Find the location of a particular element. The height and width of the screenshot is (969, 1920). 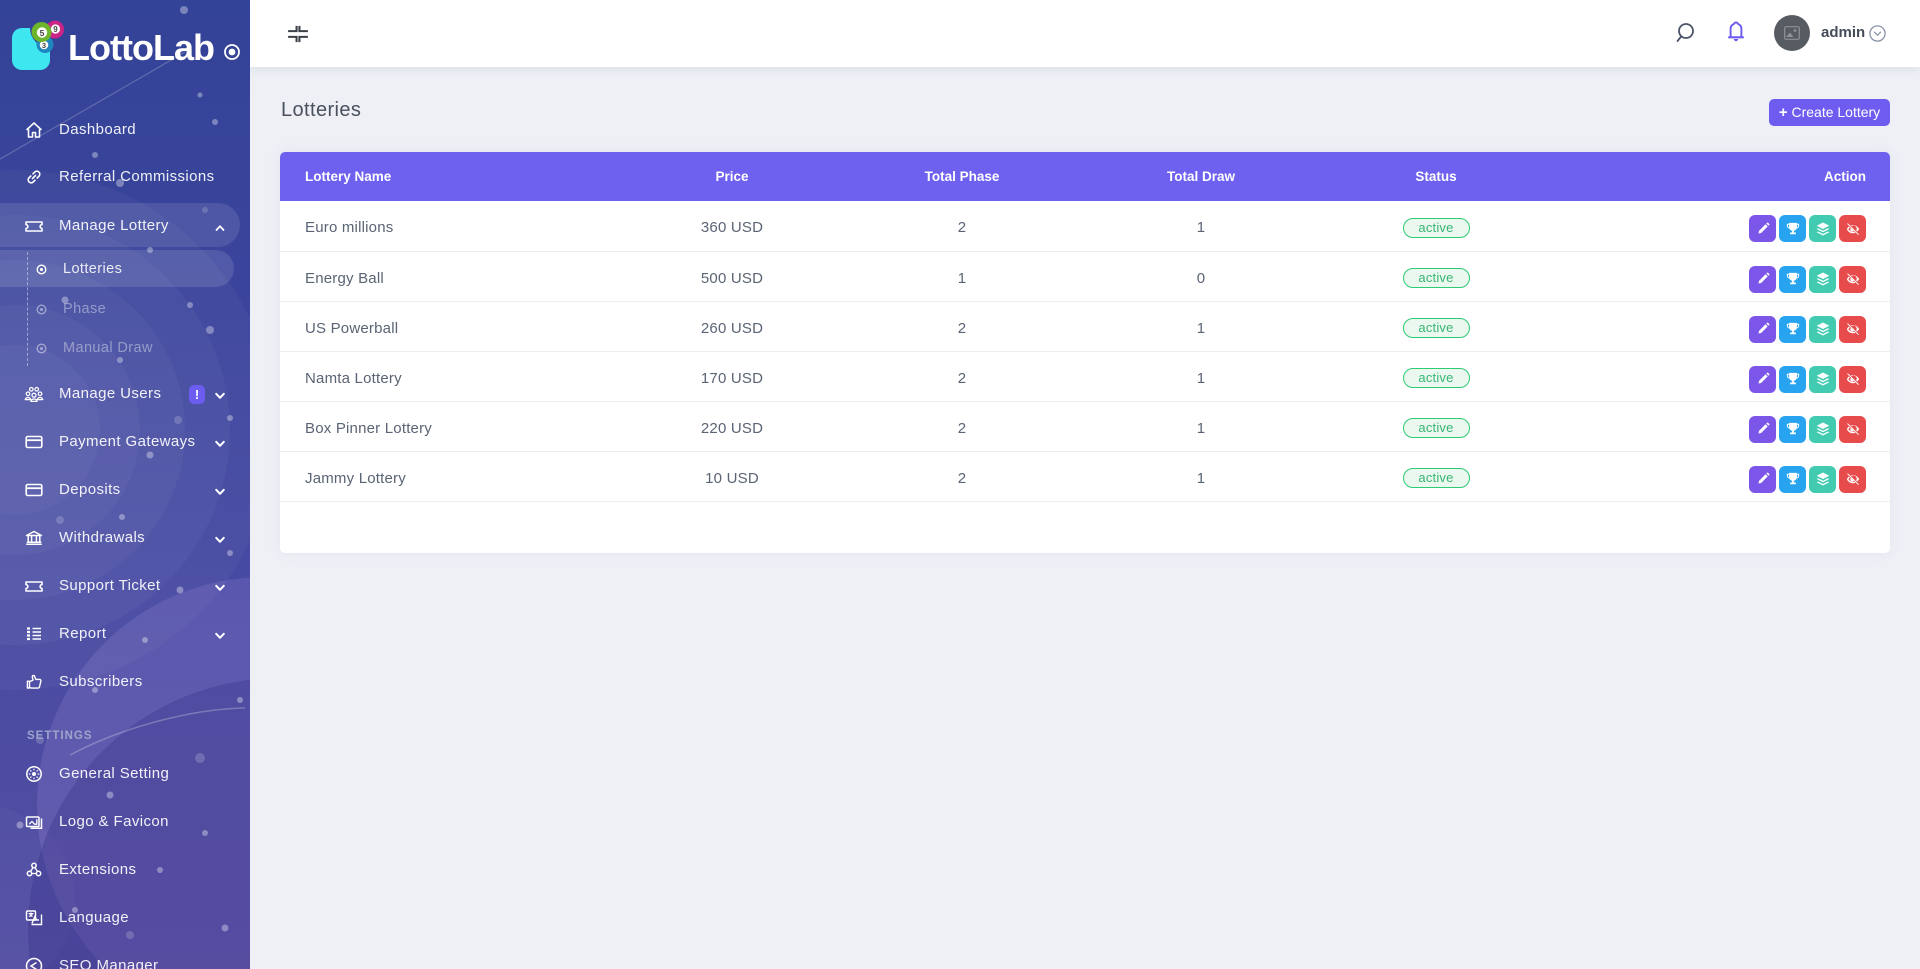

svg-text: 5 is located at coordinates (42, 33).